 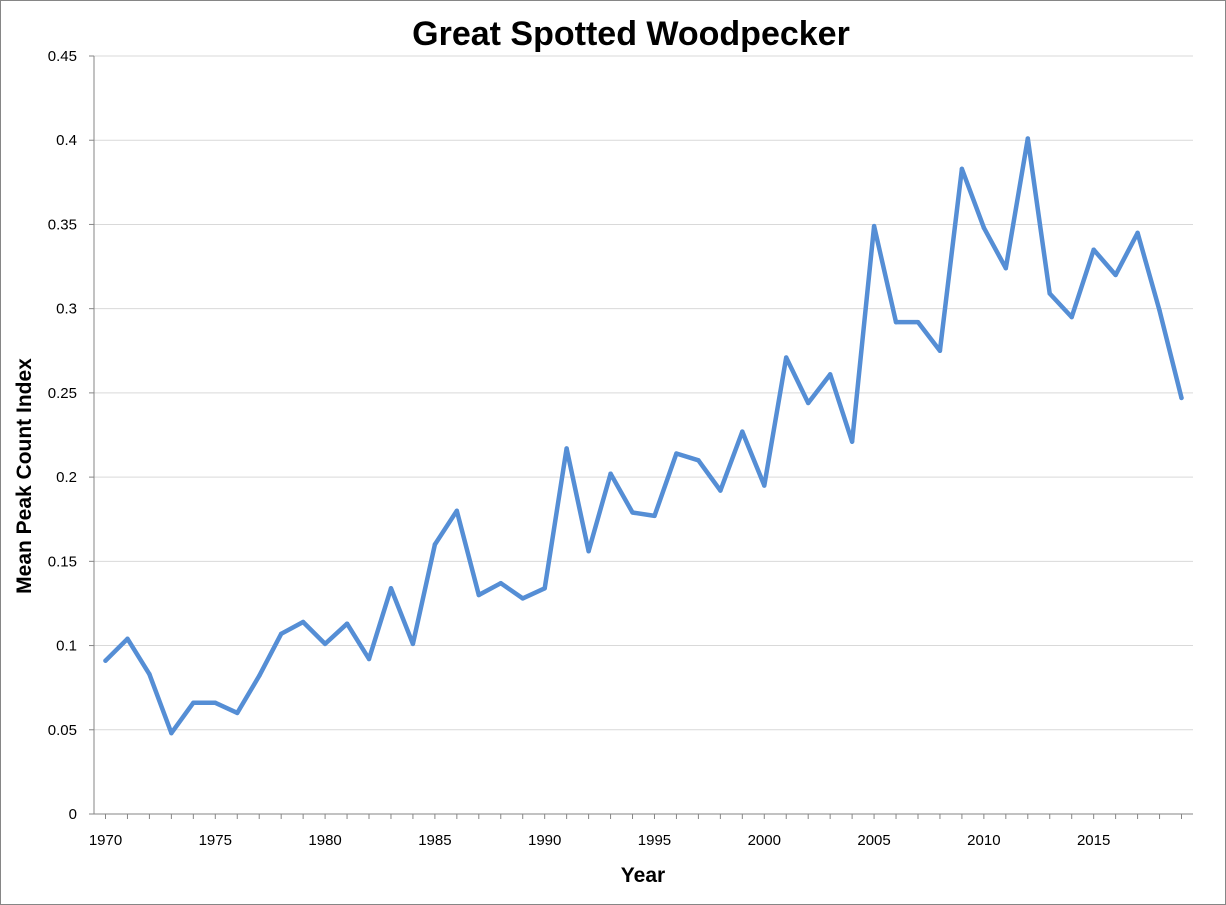 What do you see at coordinates (631, 34) in the screenshot?
I see `chart-title: Great Spotted Woodpecker` at bounding box center [631, 34].